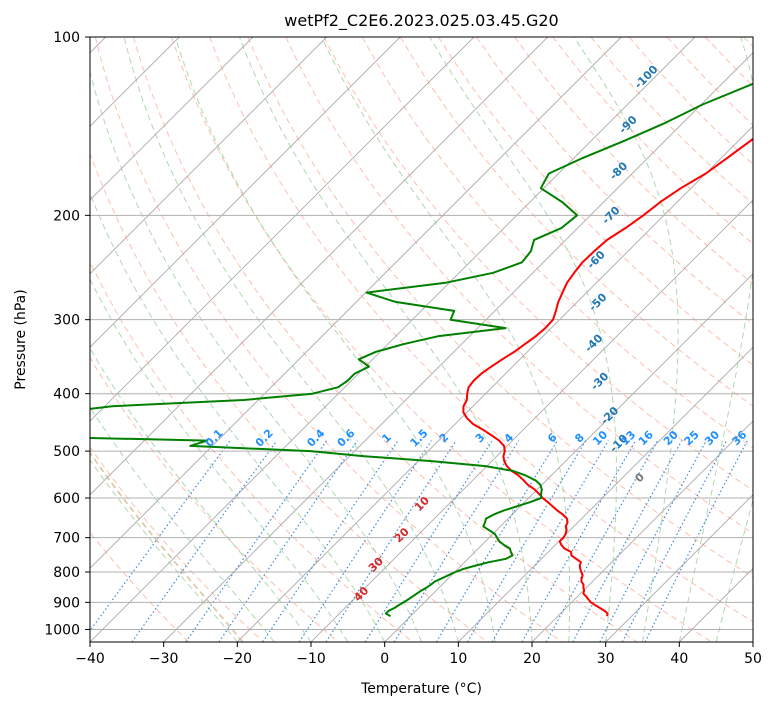 The width and height of the screenshot is (775, 708). I want to click on y-axis: 100 200 300 400 500 600 700 800 900 1000, so click(67, 334).